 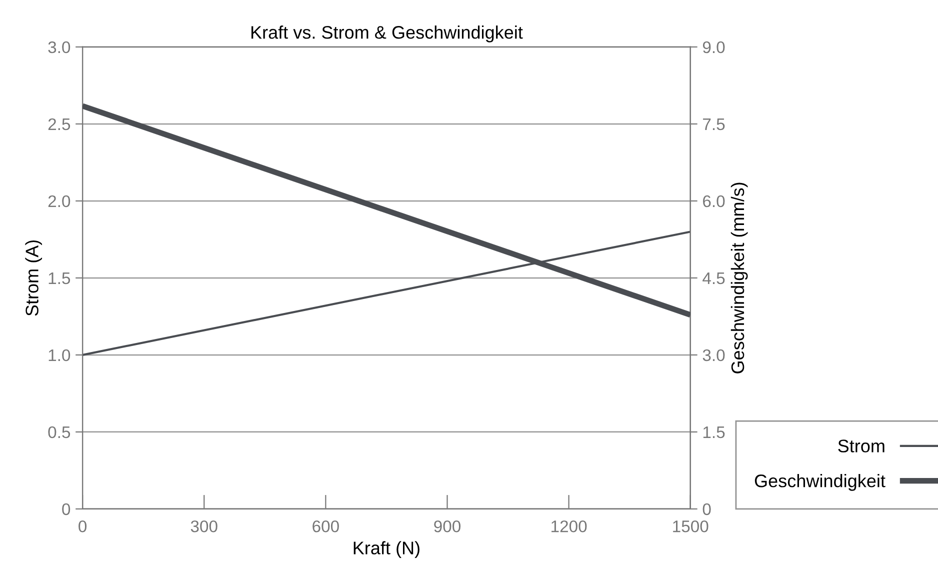 What do you see at coordinates (66, 509) in the screenshot?
I see `y-tick-label: 0` at bounding box center [66, 509].